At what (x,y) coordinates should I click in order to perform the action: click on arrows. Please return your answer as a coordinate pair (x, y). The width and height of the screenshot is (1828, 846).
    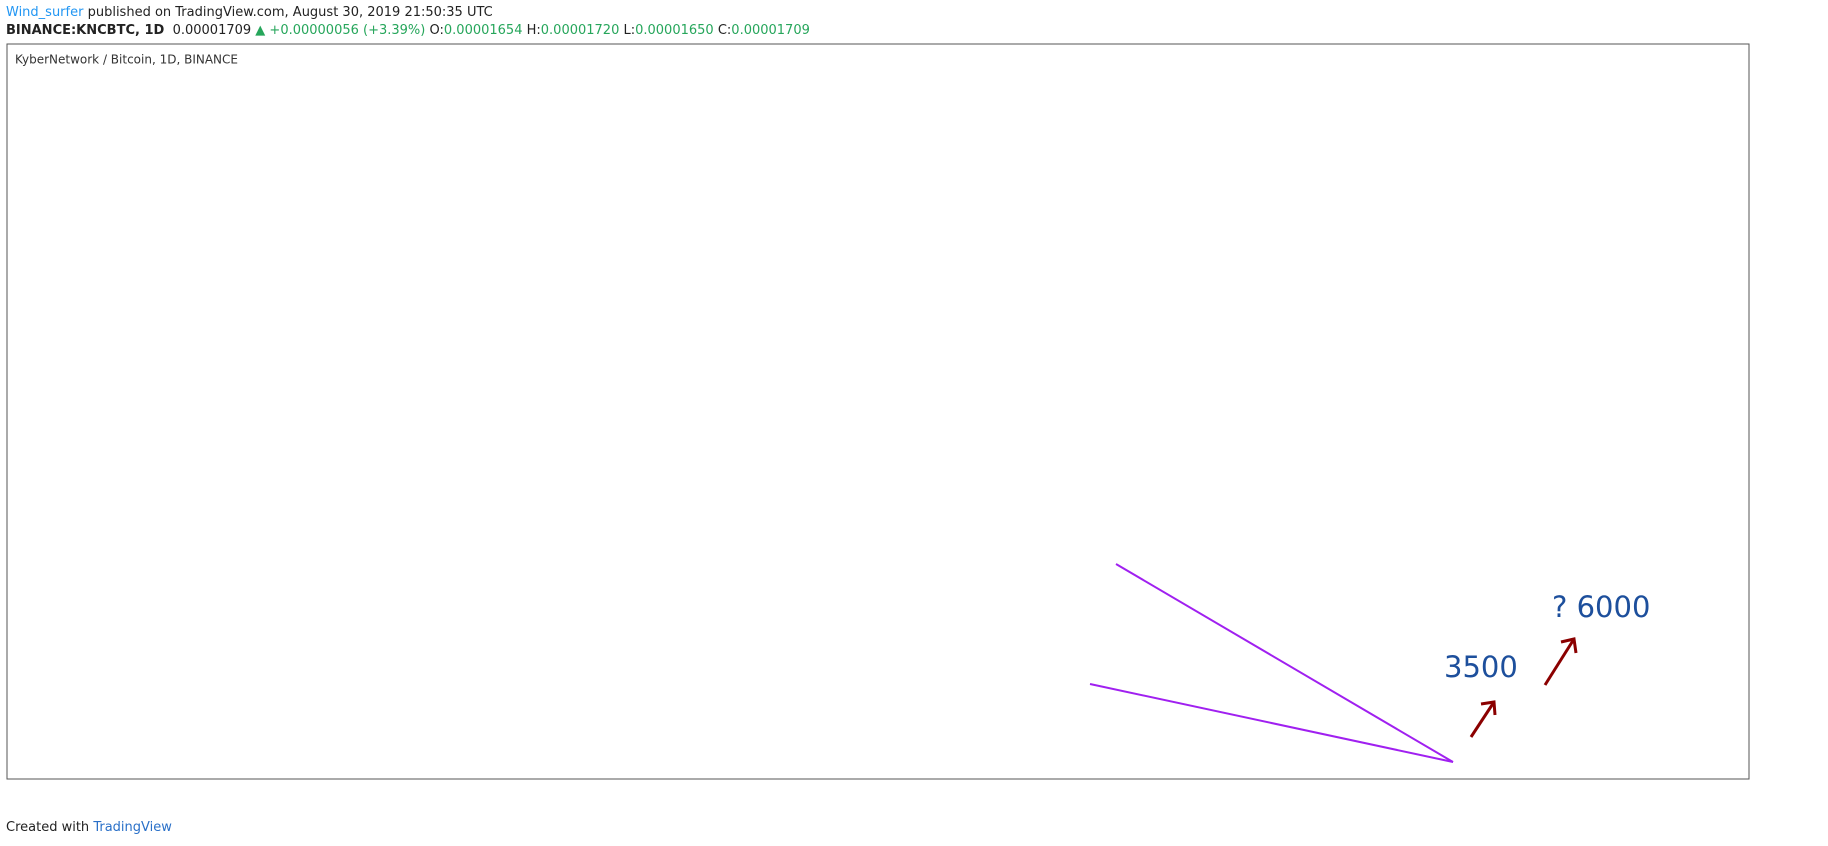
    Looking at the image, I should click on (1523, 687).